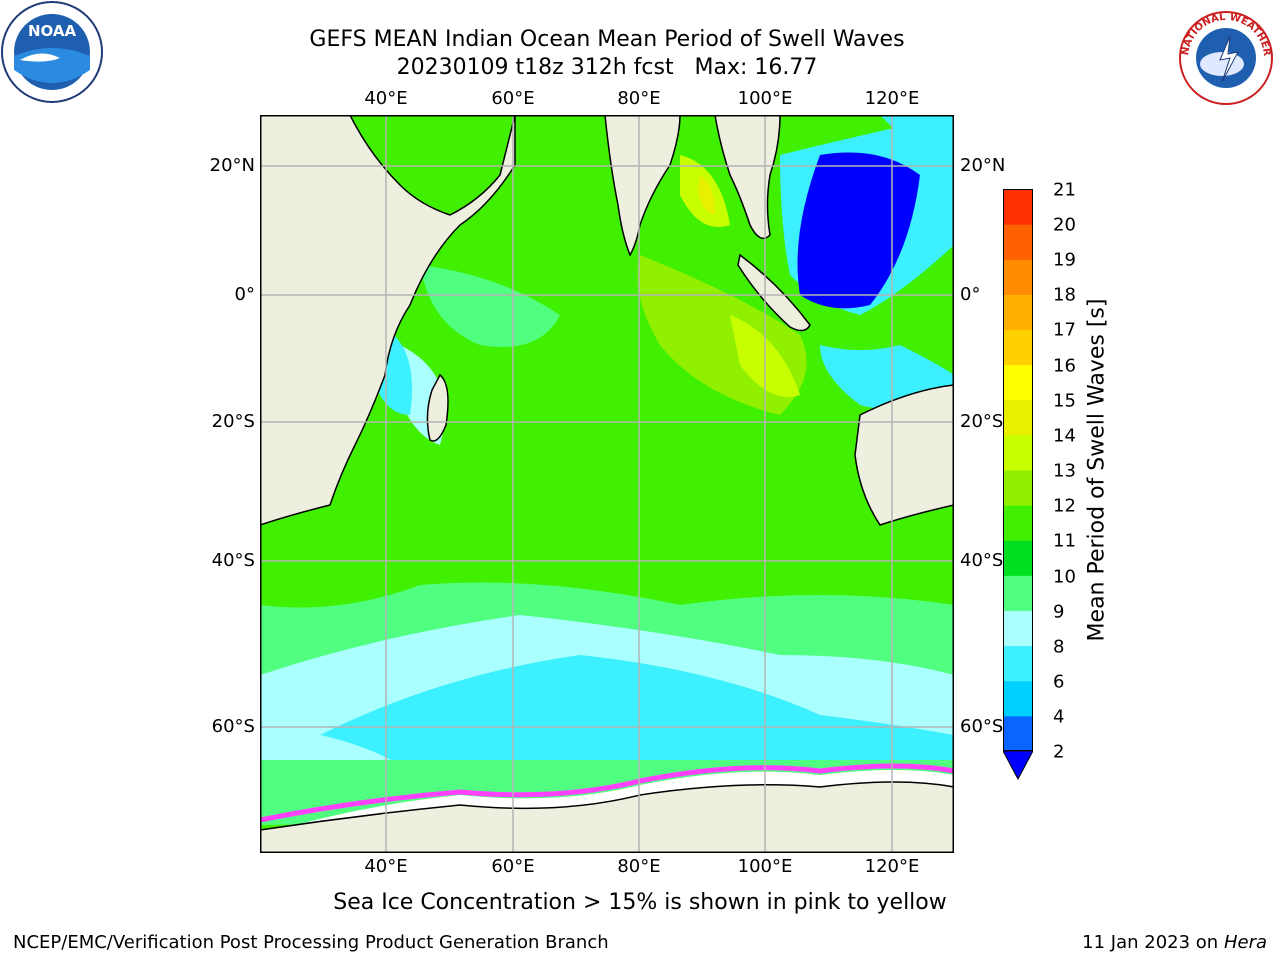 This screenshot has width=1280, height=960. Describe the element at coordinates (386, 98) in the screenshot. I see `lon-tick-top: 40°E` at that location.